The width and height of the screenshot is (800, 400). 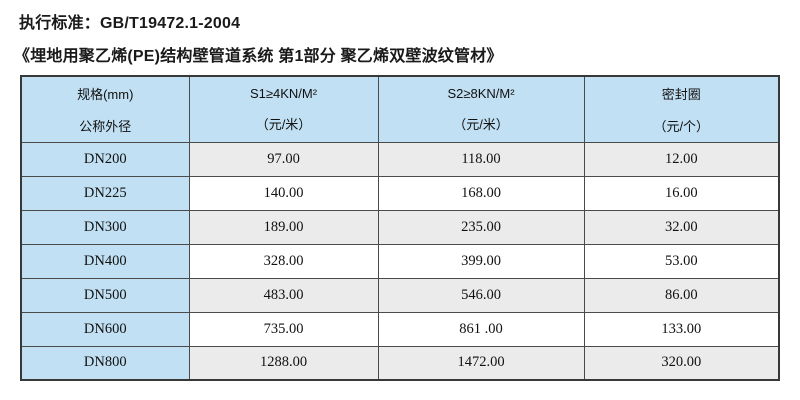 What do you see at coordinates (283, 93) in the screenshot?
I see `column-header-s1-line1: S1≥4KN/M²` at bounding box center [283, 93].